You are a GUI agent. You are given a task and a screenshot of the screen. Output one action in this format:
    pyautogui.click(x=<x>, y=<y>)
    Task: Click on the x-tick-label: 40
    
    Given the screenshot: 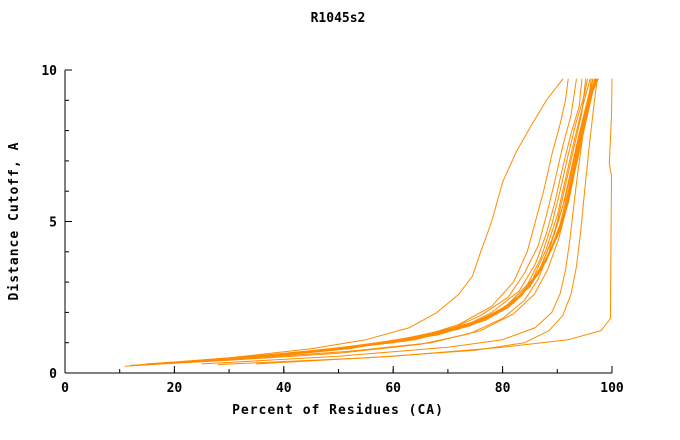 What is the action you would take?
    pyautogui.click(x=284, y=388)
    